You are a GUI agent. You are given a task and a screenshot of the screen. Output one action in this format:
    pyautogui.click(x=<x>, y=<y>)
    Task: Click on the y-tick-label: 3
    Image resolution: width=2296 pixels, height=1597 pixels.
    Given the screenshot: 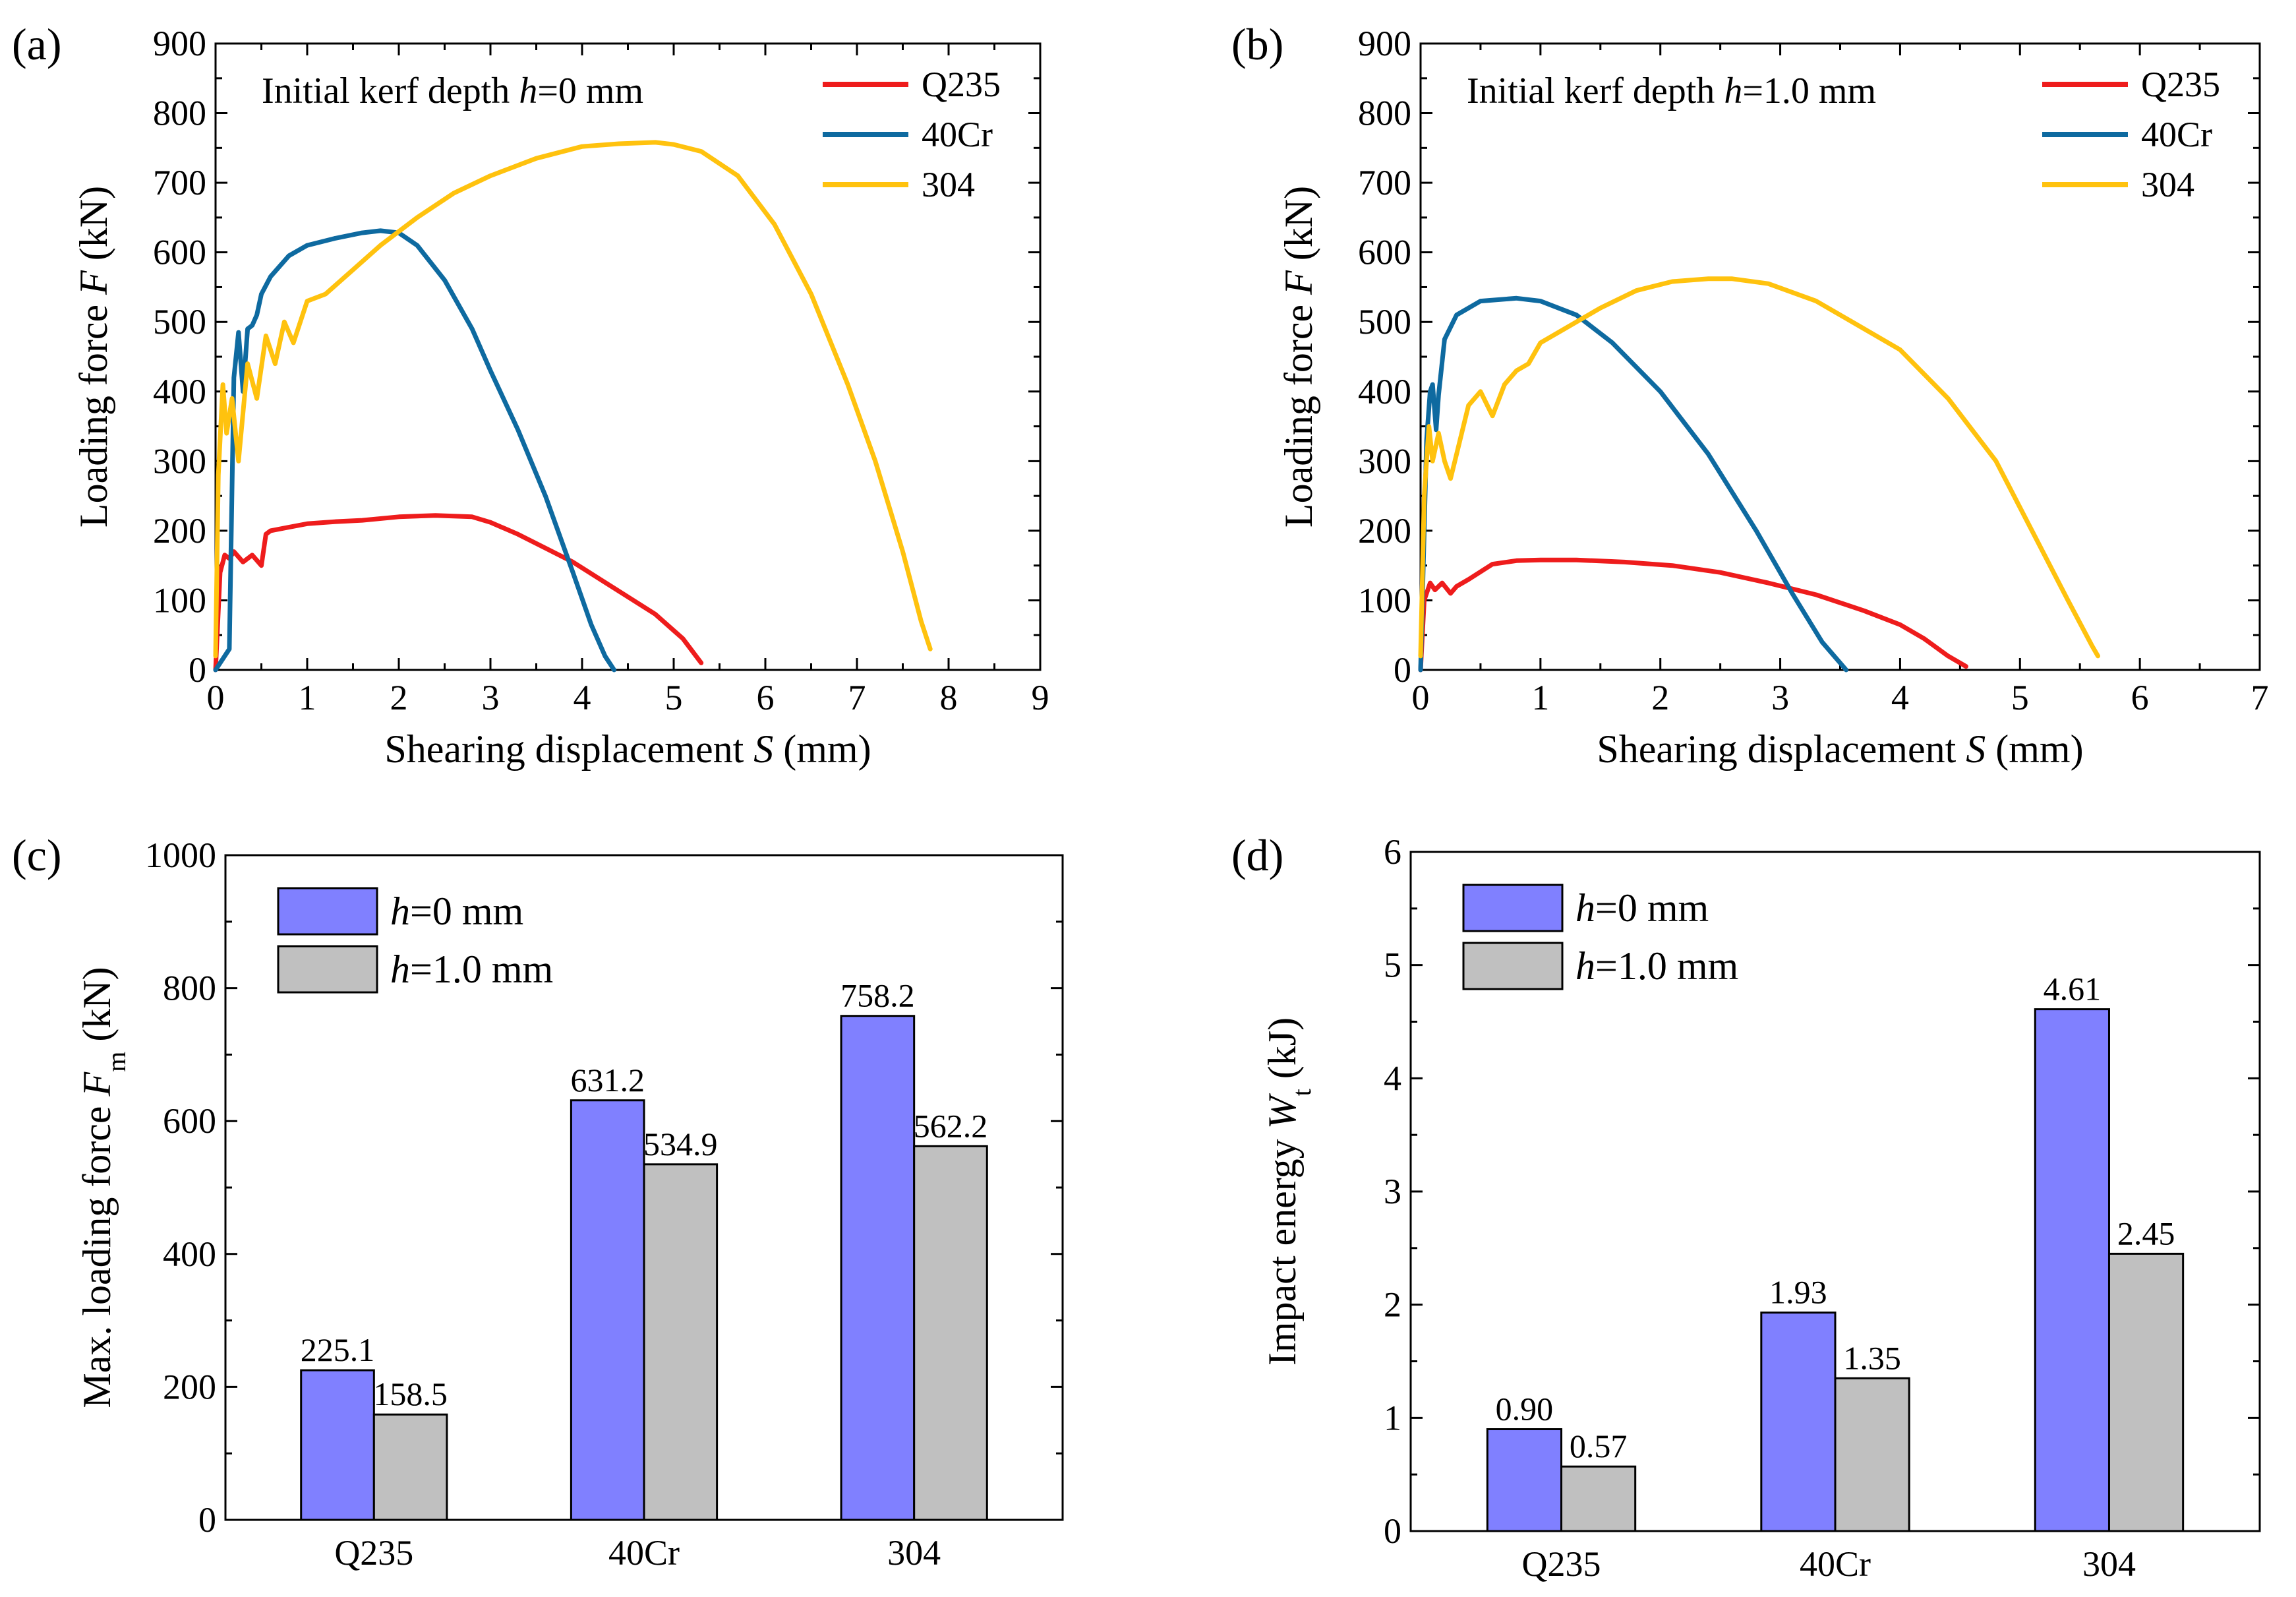 What is the action you would take?
    pyautogui.click(x=1392, y=1191)
    